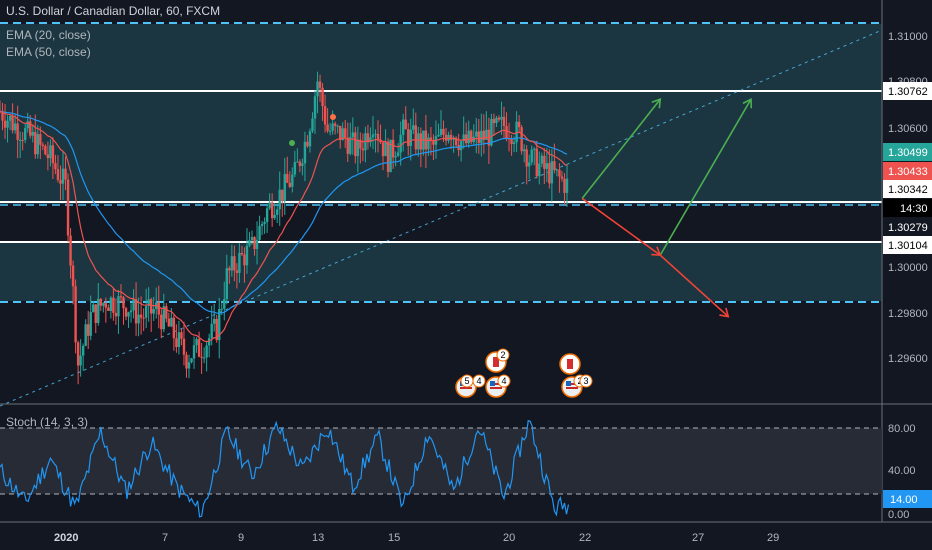 The width and height of the screenshot is (932, 550). What do you see at coordinates (47, 422) in the screenshot?
I see `stoch-legend: Stoch (14, 3, 3)` at bounding box center [47, 422].